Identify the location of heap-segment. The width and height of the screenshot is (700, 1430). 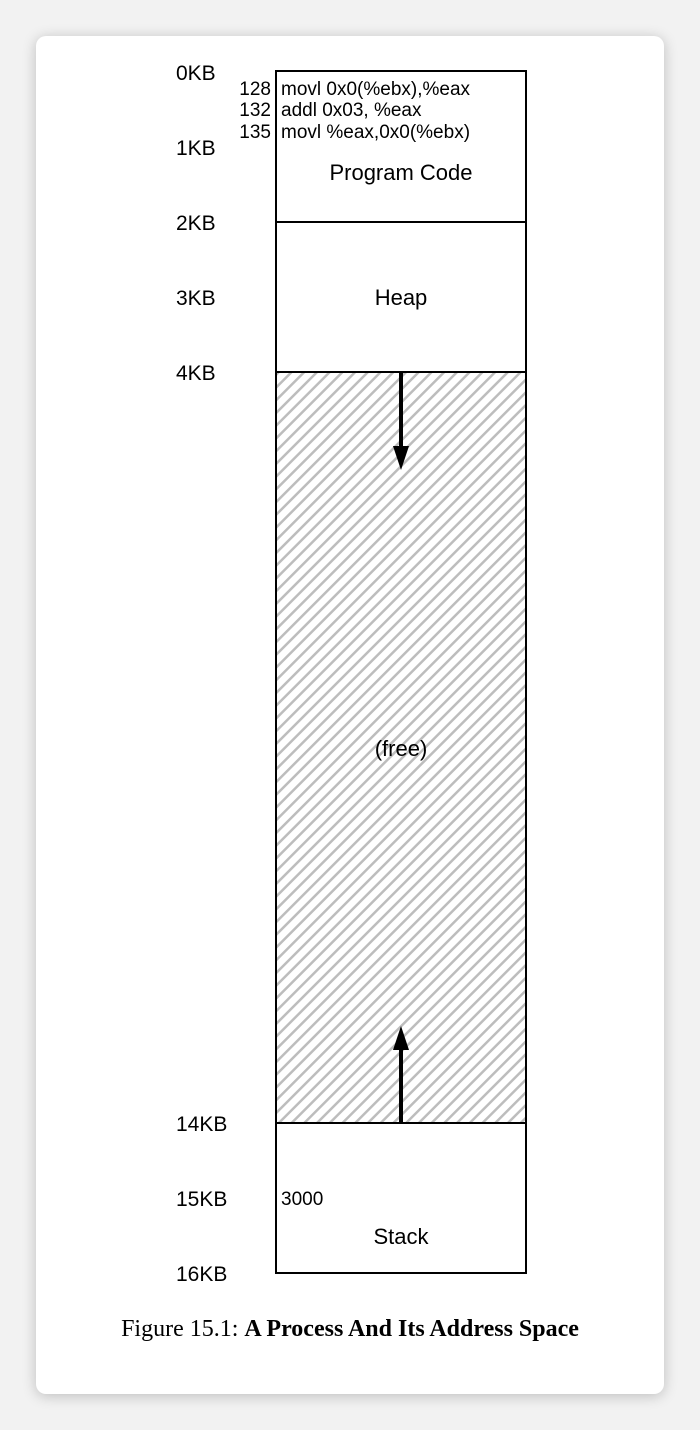
(401, 297).